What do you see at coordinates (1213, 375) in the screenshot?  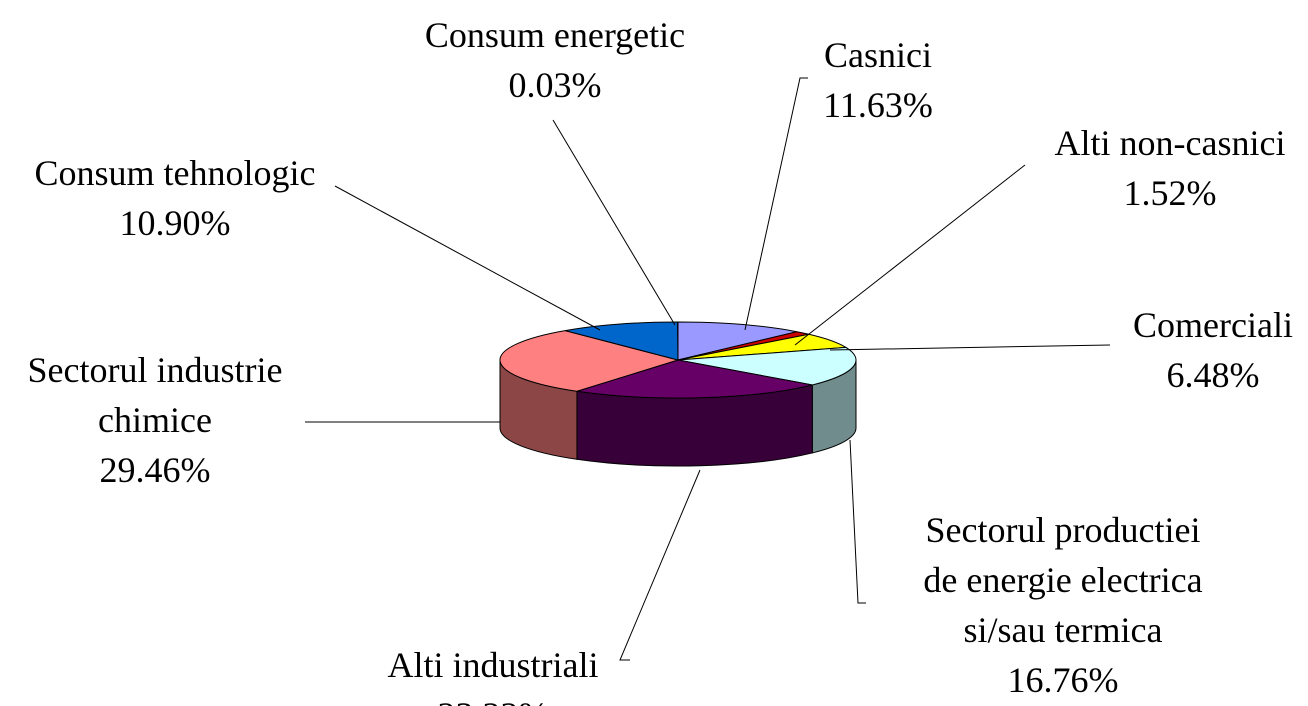 I see `value-label: 6.48%` at bounding box center [1213, 375].